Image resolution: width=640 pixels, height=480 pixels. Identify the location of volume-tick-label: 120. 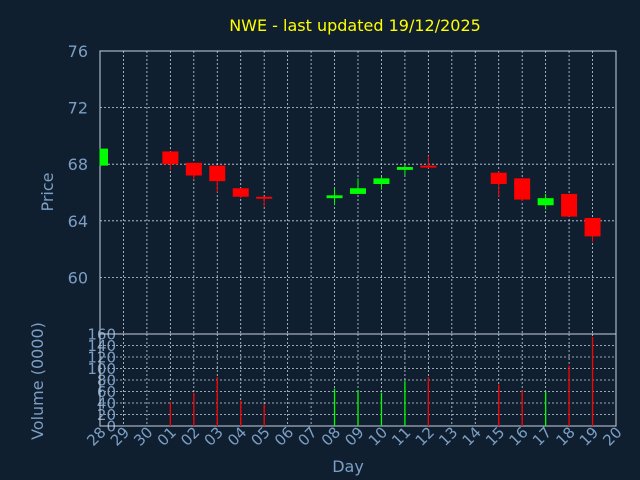
(101, 358).